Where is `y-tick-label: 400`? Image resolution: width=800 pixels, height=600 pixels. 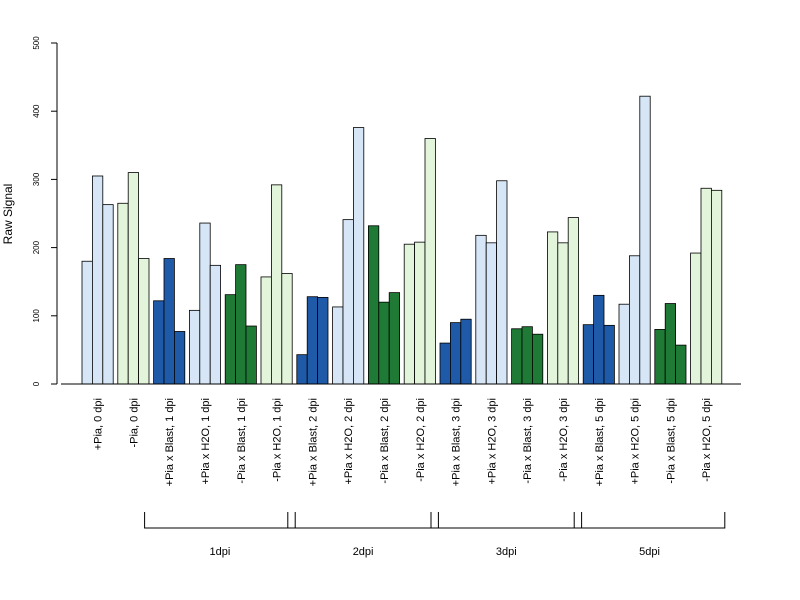 y-tick-label: 400 is located at coordinates (36, 111).